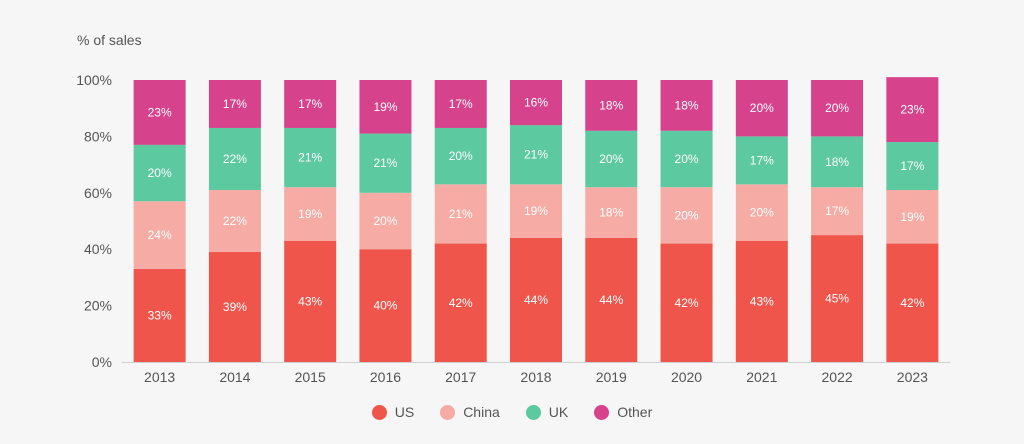 The height and width of the screenshot is (444, 1024). What do you see at coordinates (160, 173) in the screenshot?
I see `data-label-uk-2013: 20%` at bounding box center [160, 173].